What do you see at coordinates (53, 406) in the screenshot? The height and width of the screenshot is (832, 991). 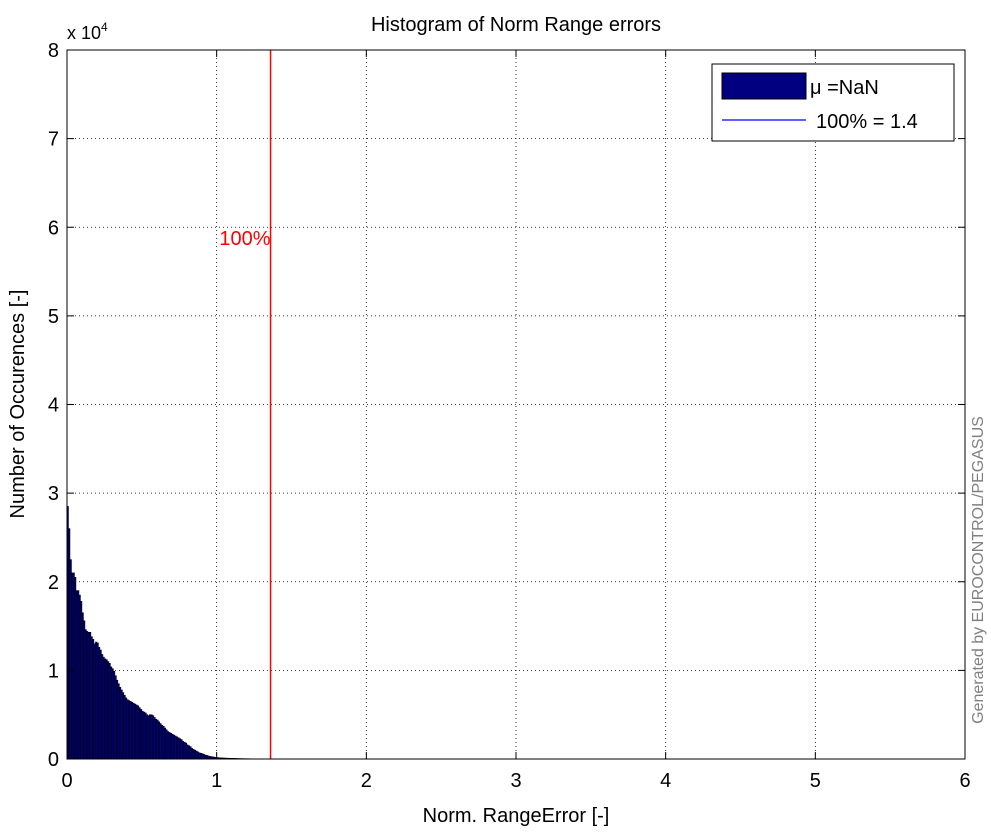 I see `y-tick-label: 4` at bounding box center [53, 406].